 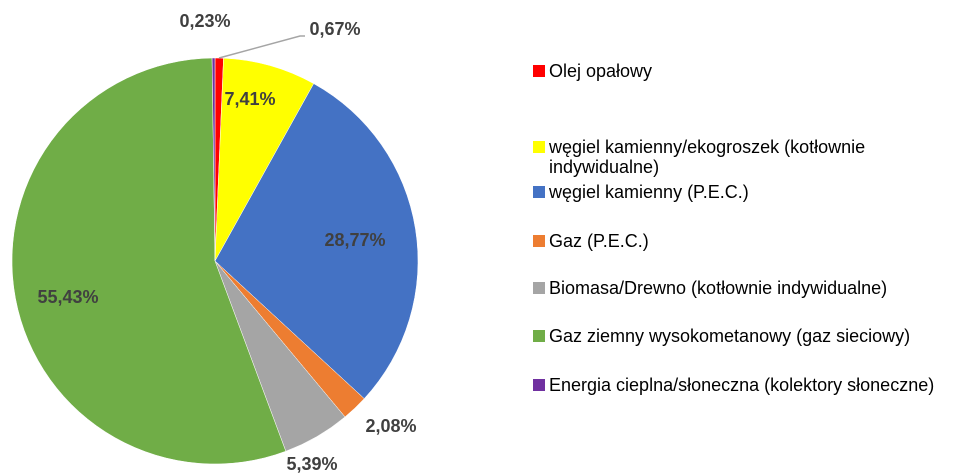 What do you see at coordinates (601, 71) in the screenshot?
I see `legend-label: Olej opałowy` at bounding box center [601, 71].